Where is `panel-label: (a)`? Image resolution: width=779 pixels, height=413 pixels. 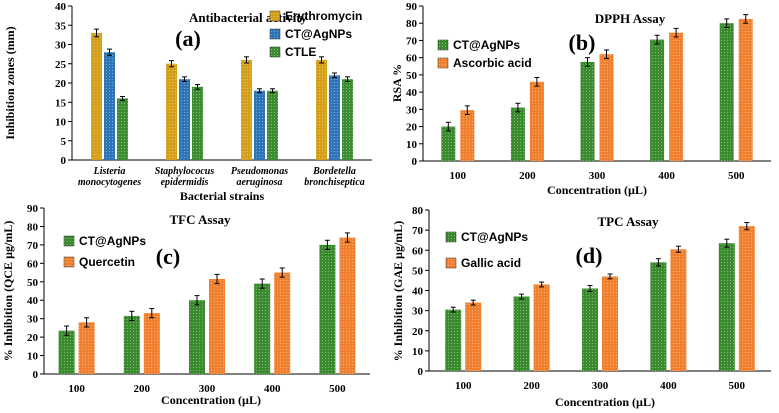 panel-label: (a) is located at coordinates (188, 38).